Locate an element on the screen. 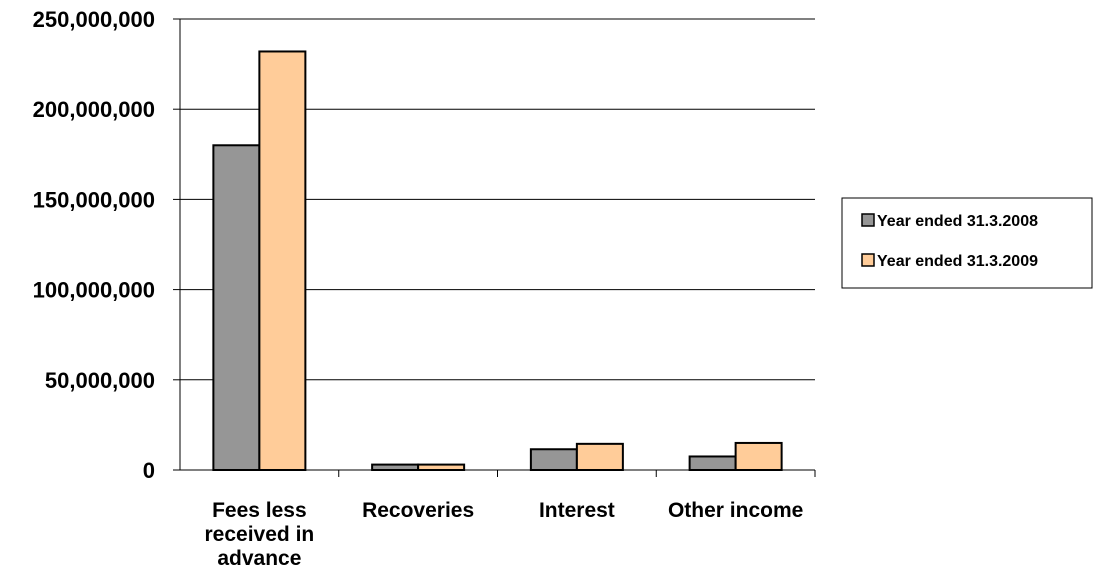 This screenshot has height=584, width=1110. x-category-label-line: received in is located at coordinates (260, 534).